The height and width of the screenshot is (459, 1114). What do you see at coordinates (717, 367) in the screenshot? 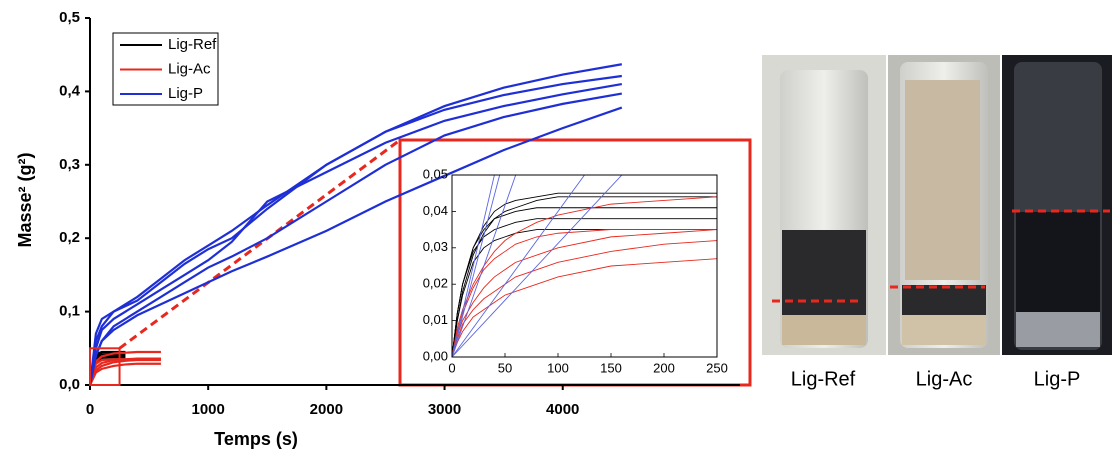
I see `x-tick-label: 250` at bounding box center [717, 367].